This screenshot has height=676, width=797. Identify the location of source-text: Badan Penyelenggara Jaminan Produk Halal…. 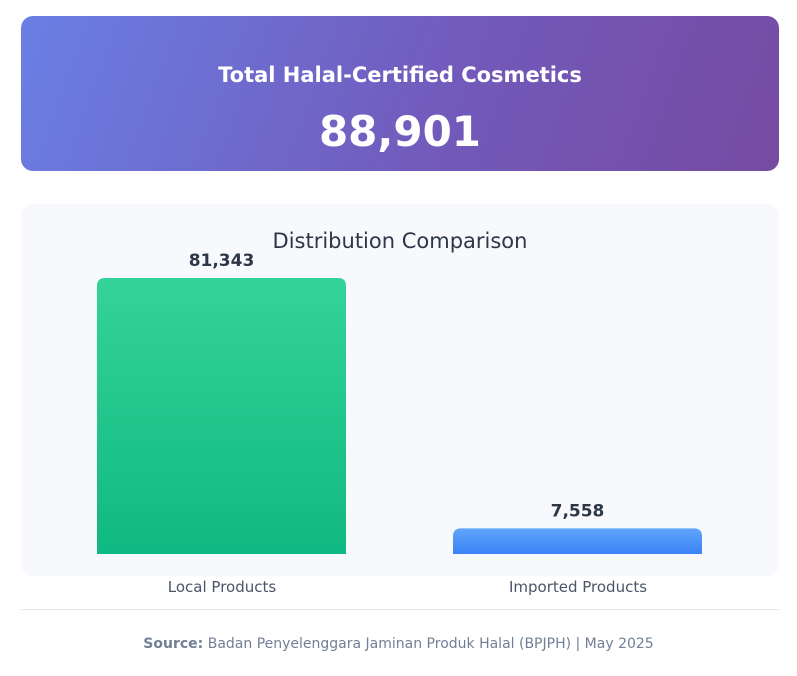
(430, 644).